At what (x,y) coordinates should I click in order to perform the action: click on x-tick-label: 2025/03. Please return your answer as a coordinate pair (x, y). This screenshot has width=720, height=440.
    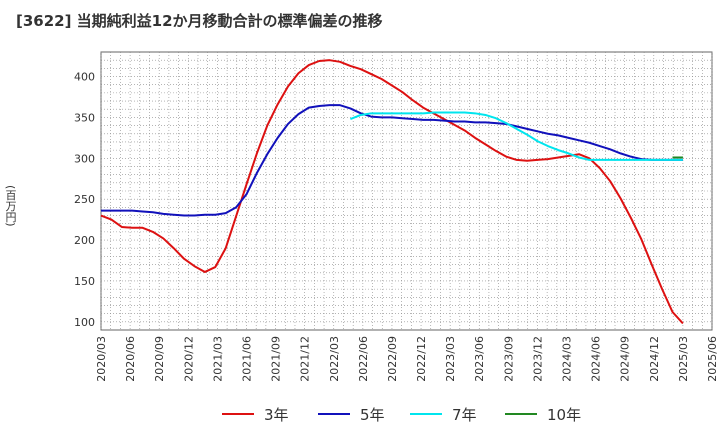
    Looking at the image, I should click on (683, 359).